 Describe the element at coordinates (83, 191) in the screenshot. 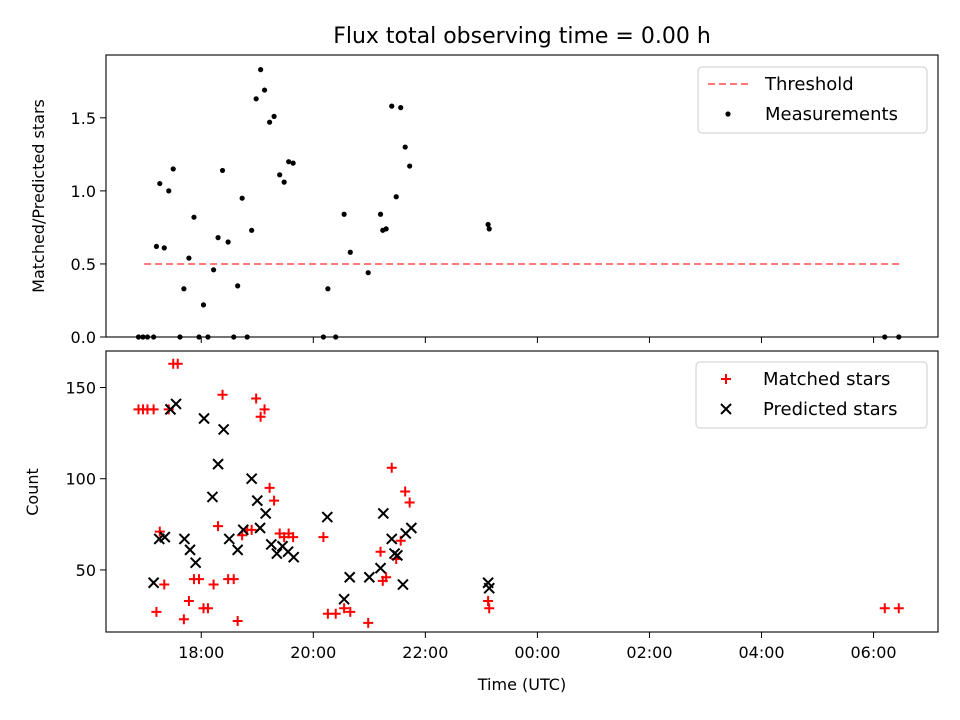

I see `y-tick-label: 1.0` at that location.